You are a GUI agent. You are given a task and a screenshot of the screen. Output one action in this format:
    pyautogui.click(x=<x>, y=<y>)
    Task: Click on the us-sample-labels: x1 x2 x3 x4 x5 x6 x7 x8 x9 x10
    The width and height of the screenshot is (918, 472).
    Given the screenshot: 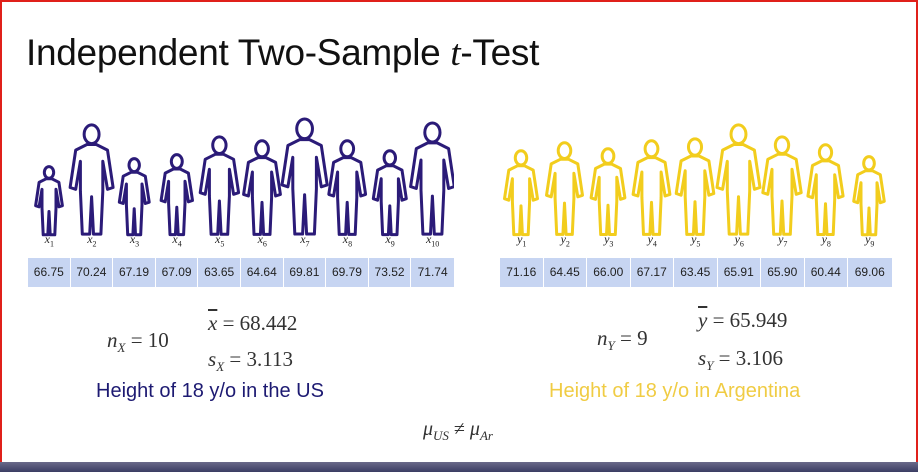 What is the action you would take?
    pyautogui.click(x=241, y=240)
    